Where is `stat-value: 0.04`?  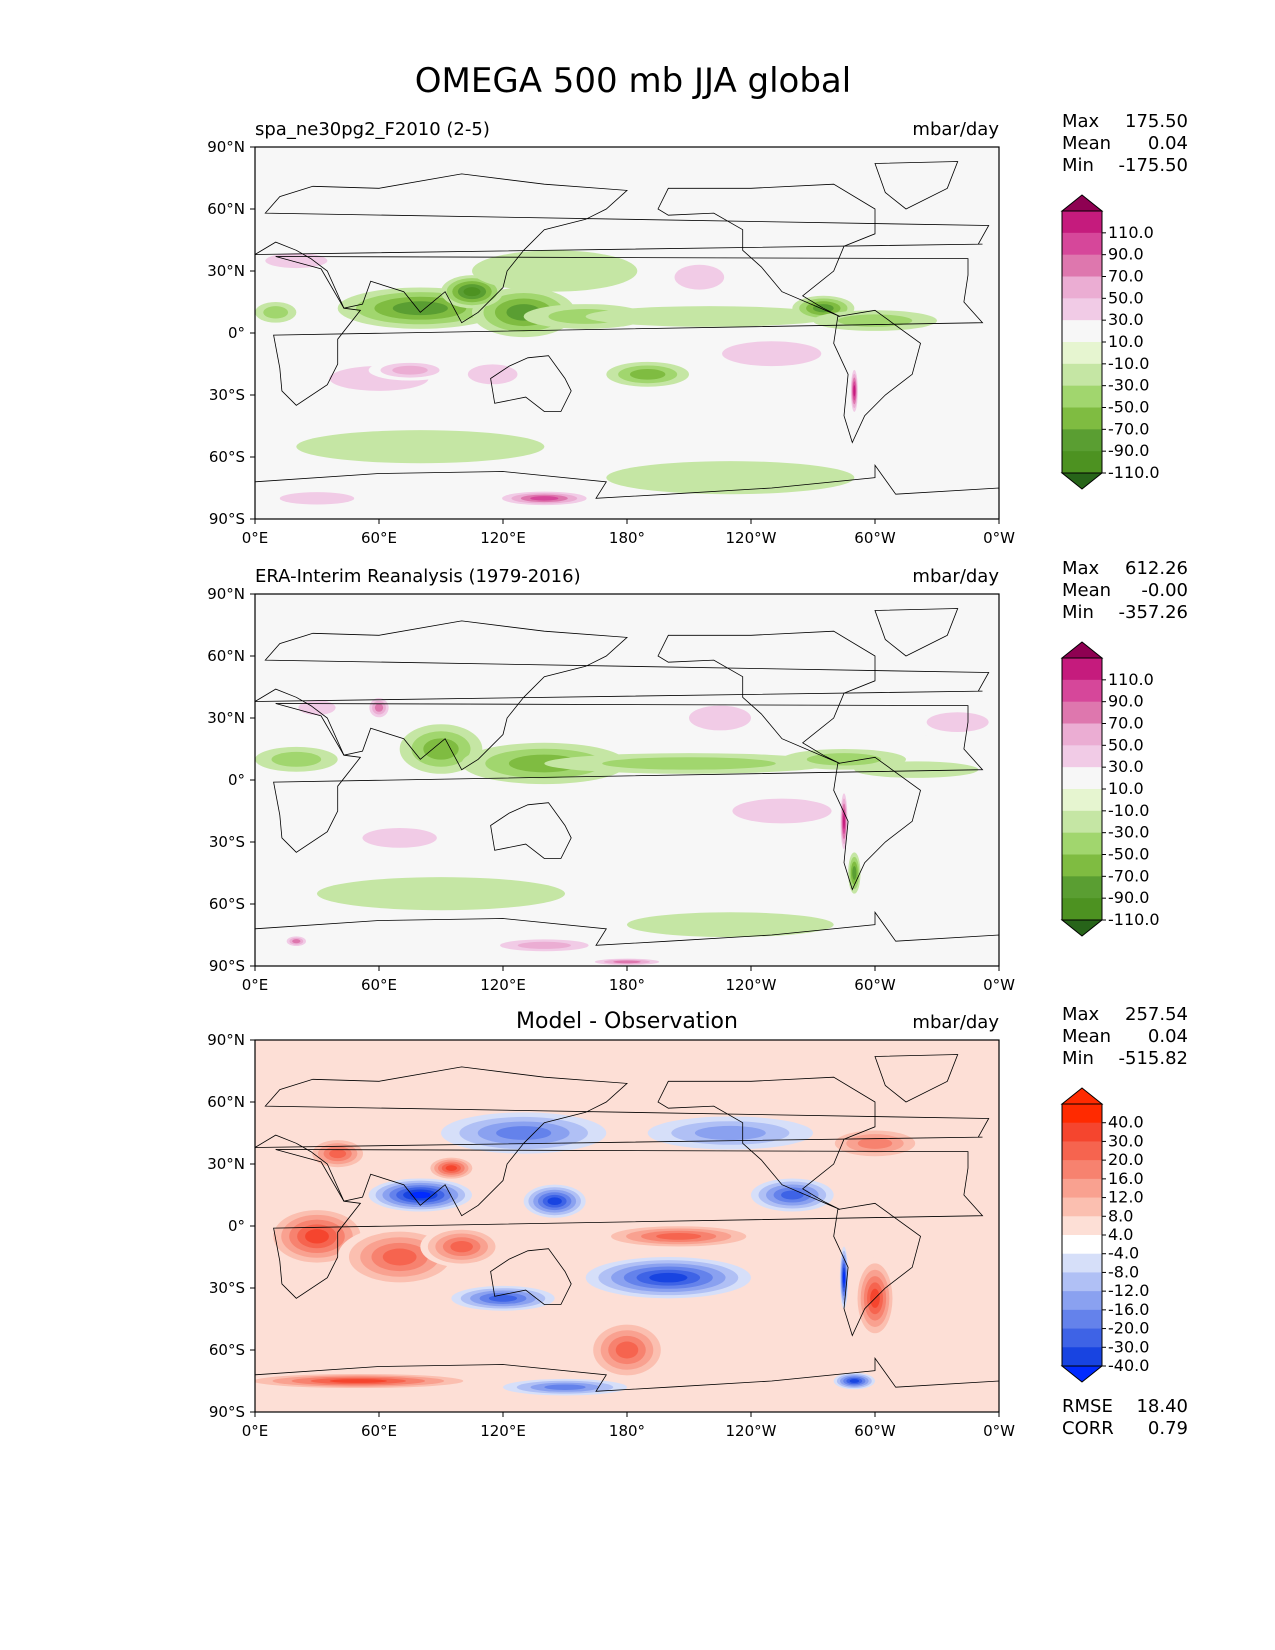 stat-value: 0.04 is located at coordinates (1168, 1036).